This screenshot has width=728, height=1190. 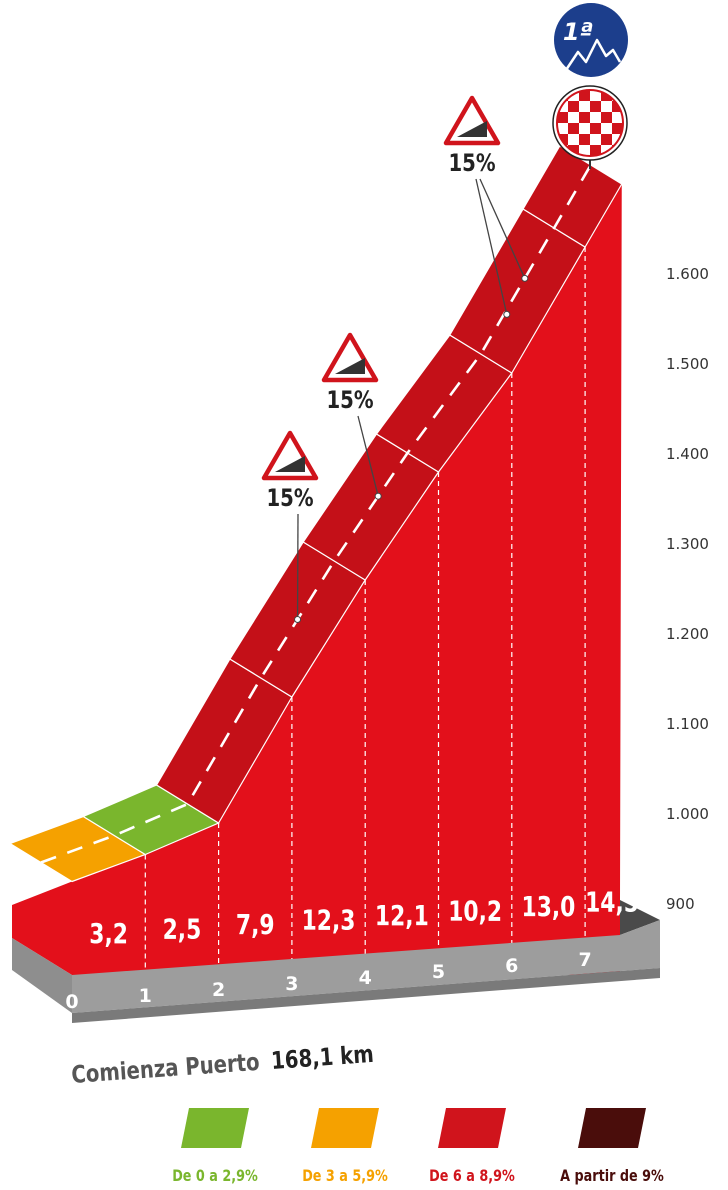 What do you see at coordinates (687, 634) in the screenshot?
I see `elevation-tick-label: 1.200` at bounding box center [687, 634].